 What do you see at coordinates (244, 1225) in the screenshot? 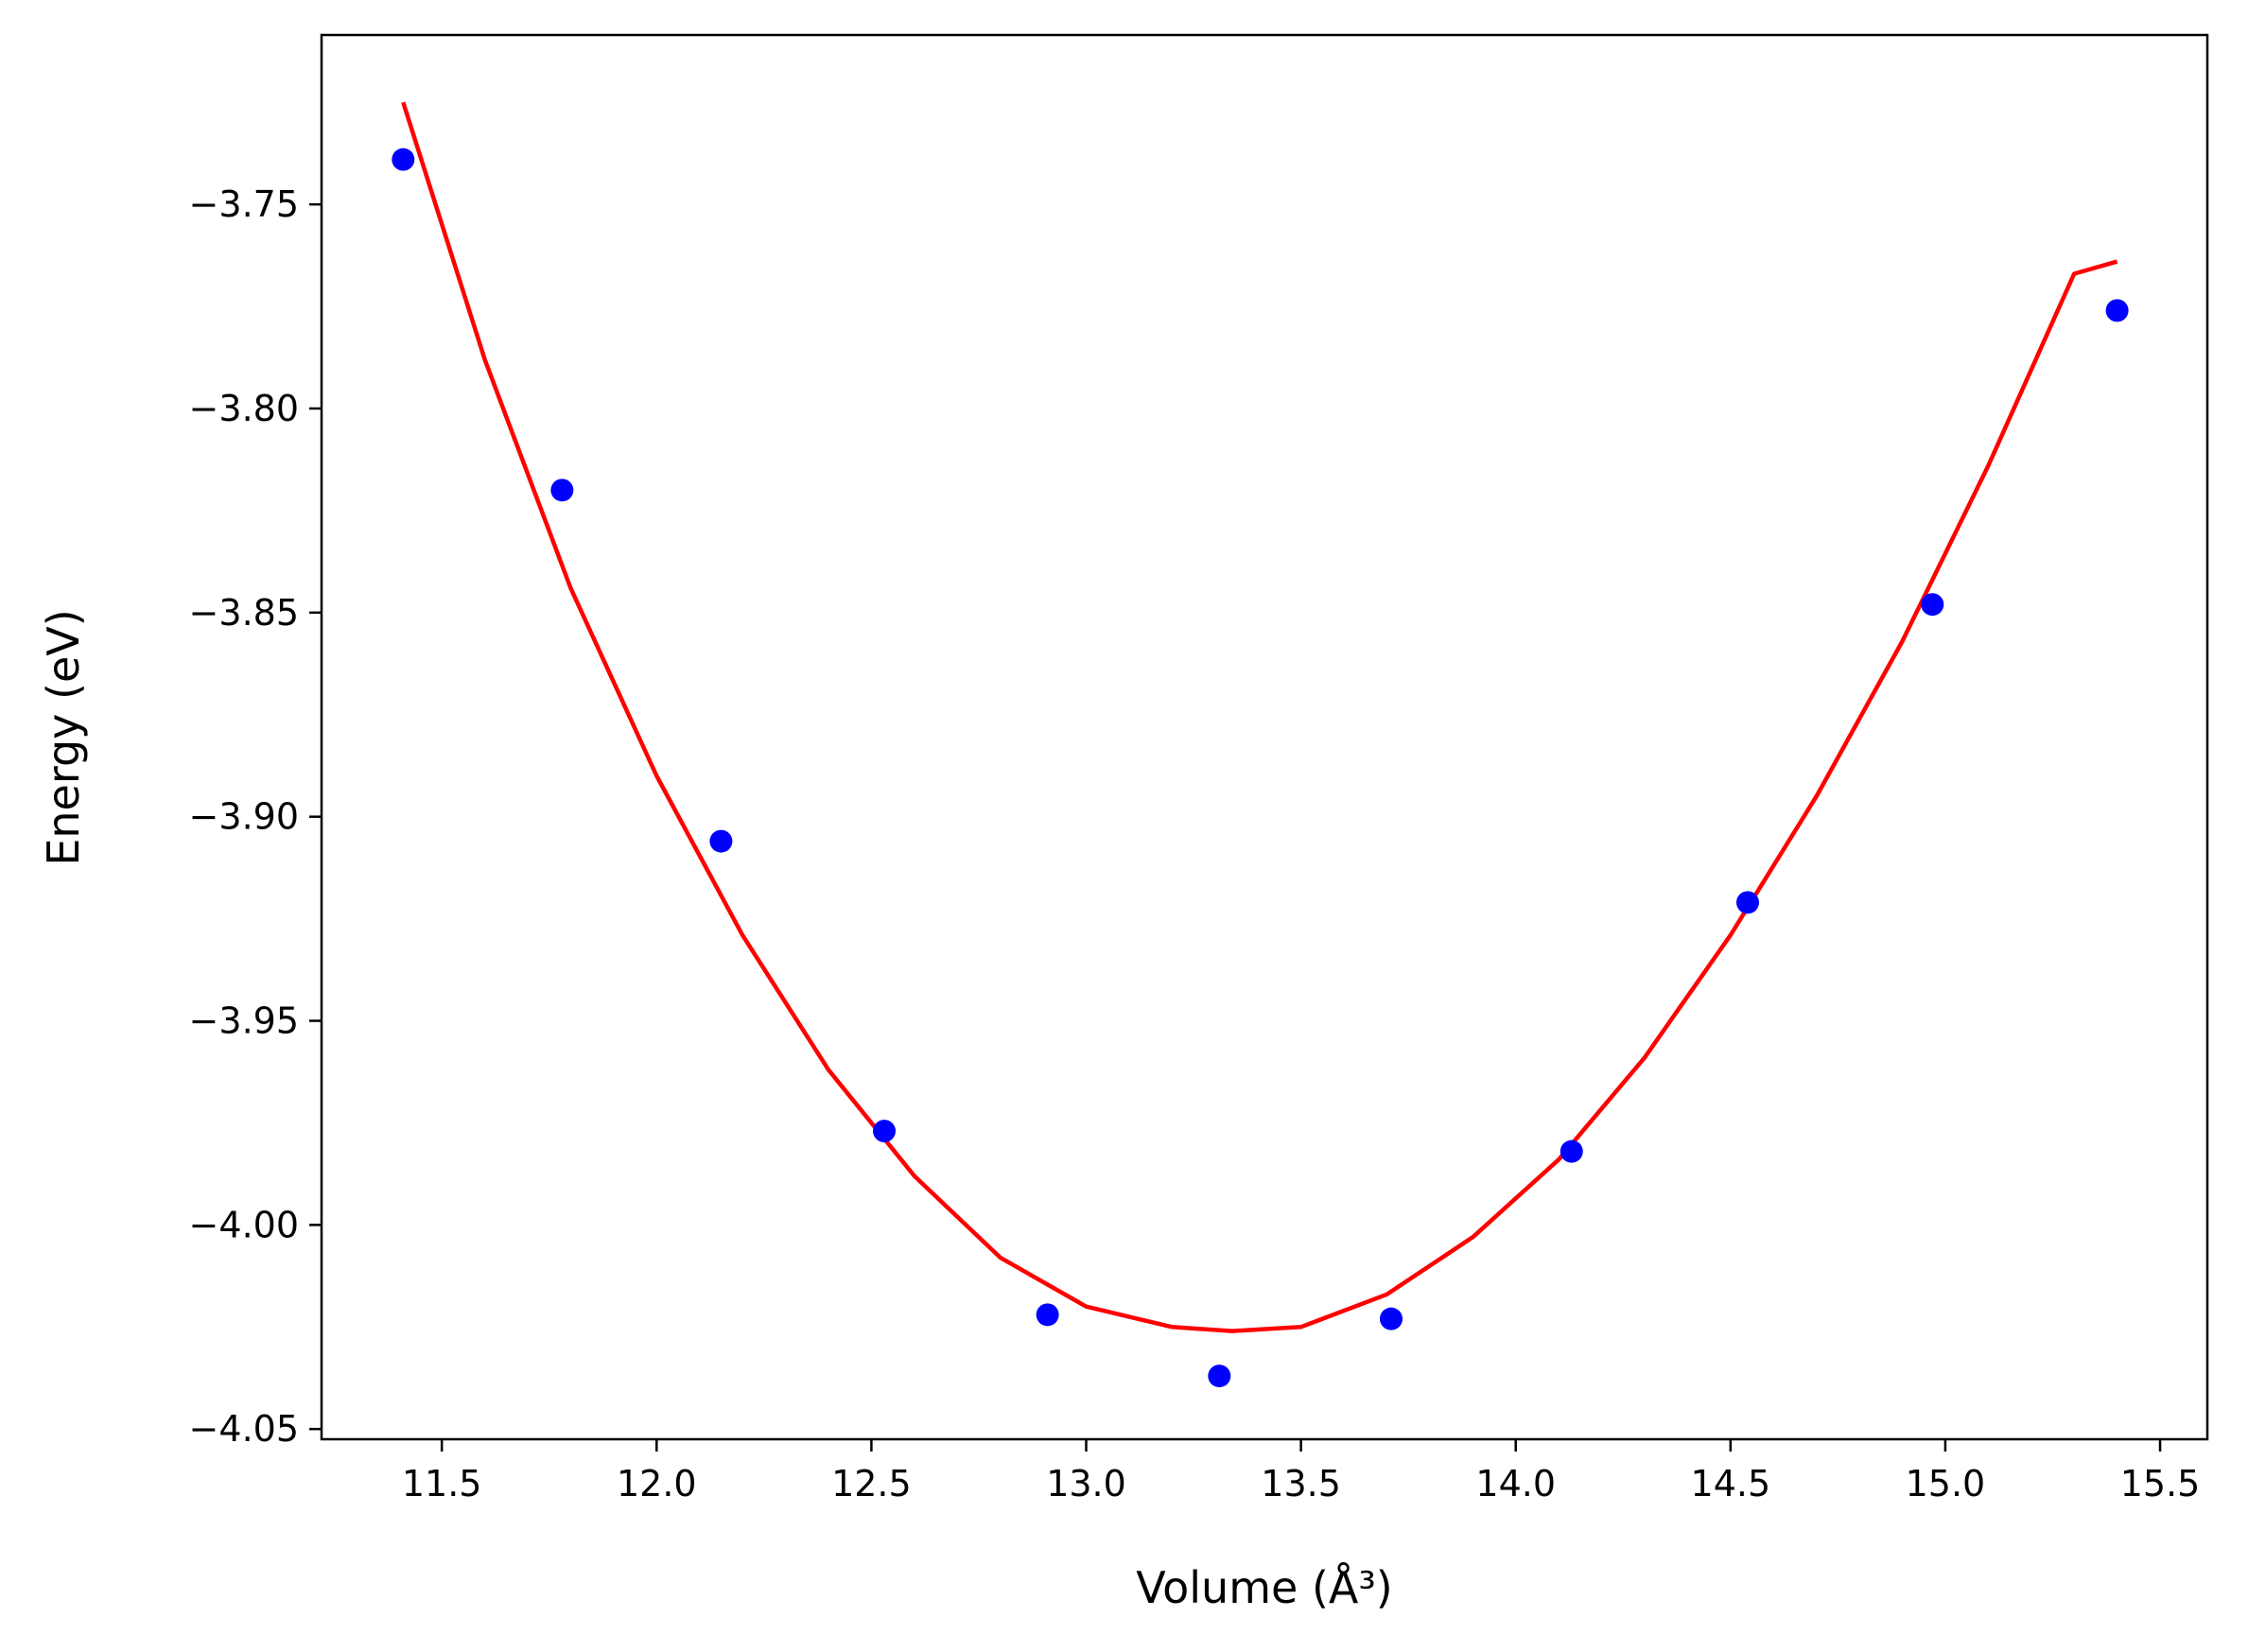
I see `y-tick-label: −4.00` at bounding box center [244, 1225].